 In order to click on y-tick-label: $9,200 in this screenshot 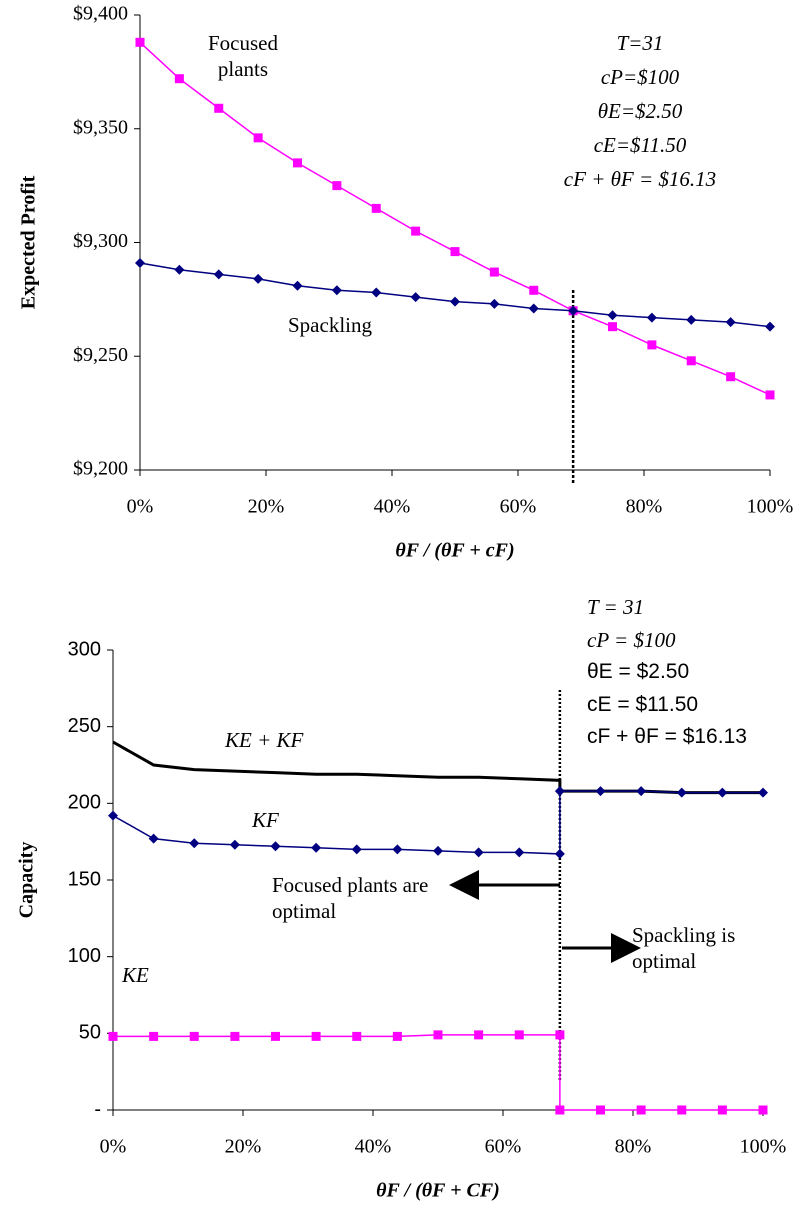, I will do `click(100, 469)`.